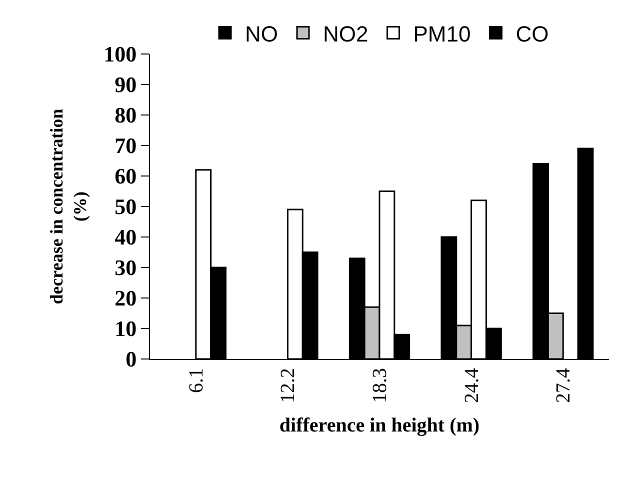 This screenshot has height=489, width=624. What do you see at coordinates (125, 145) in the screenshot?
I see `y-tick-label: 70` at bounding box center [125, 145].